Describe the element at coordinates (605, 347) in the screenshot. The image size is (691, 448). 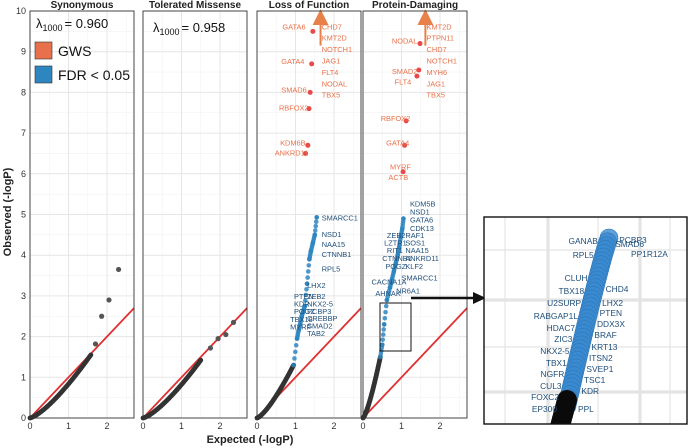
I see `inset-gene-label: KRT13` at that location.